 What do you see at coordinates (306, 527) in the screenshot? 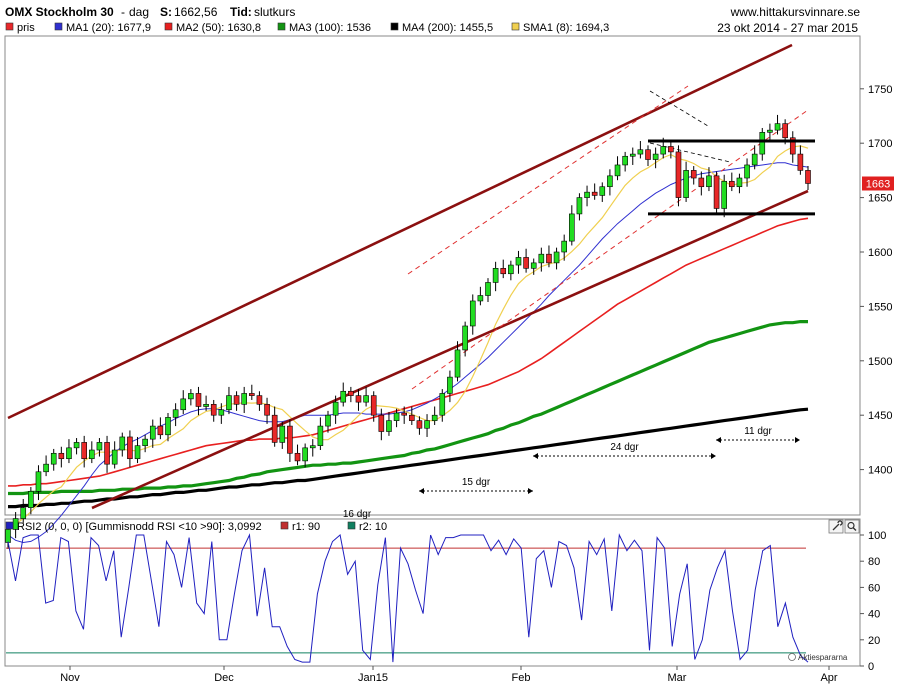
I see `rsi-legend-label: r1: 90` at bounding box center [306, 527].